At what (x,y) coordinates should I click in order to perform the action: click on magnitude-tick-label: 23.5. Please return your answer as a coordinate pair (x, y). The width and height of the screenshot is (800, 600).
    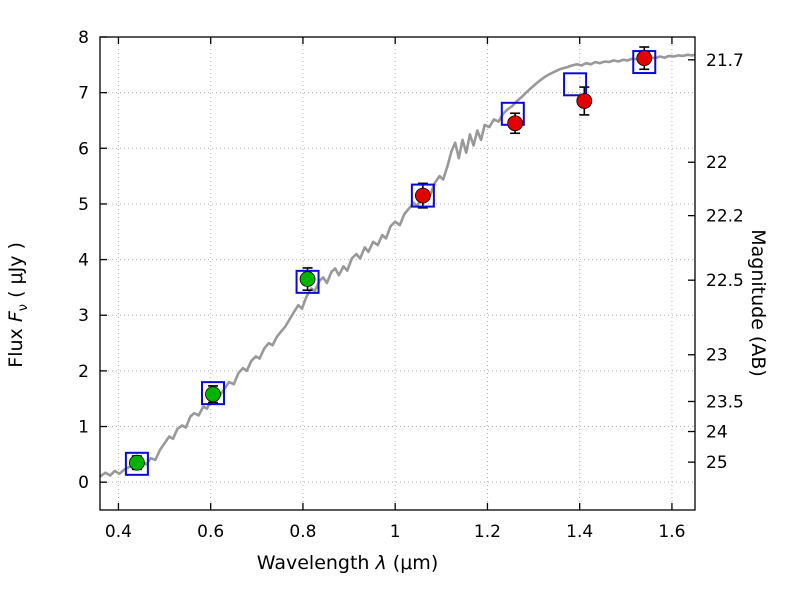
    Looking at the image, I should click on (725, 402).